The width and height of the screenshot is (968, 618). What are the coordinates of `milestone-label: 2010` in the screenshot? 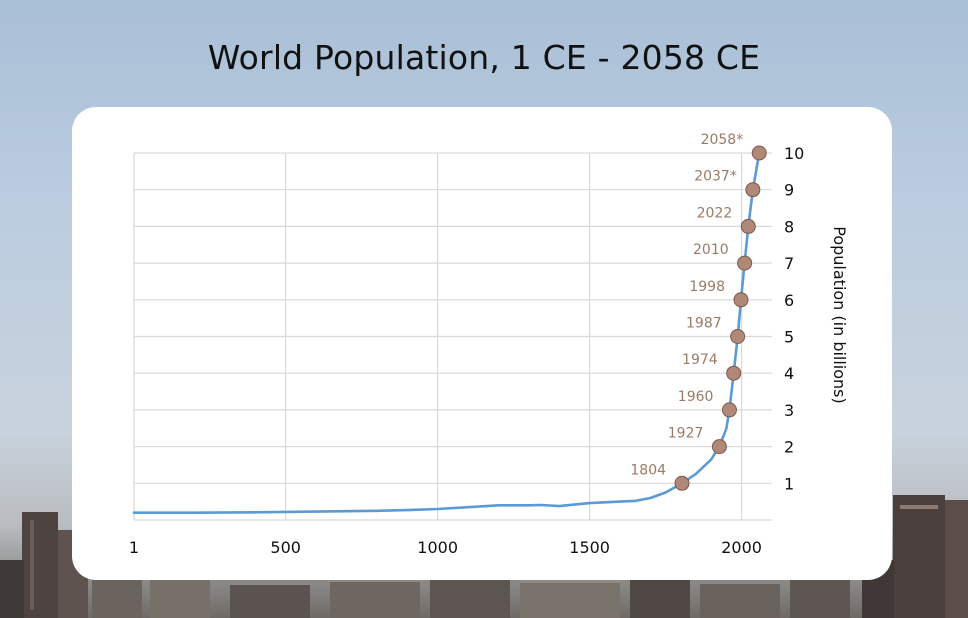 It's located at (711, 250).